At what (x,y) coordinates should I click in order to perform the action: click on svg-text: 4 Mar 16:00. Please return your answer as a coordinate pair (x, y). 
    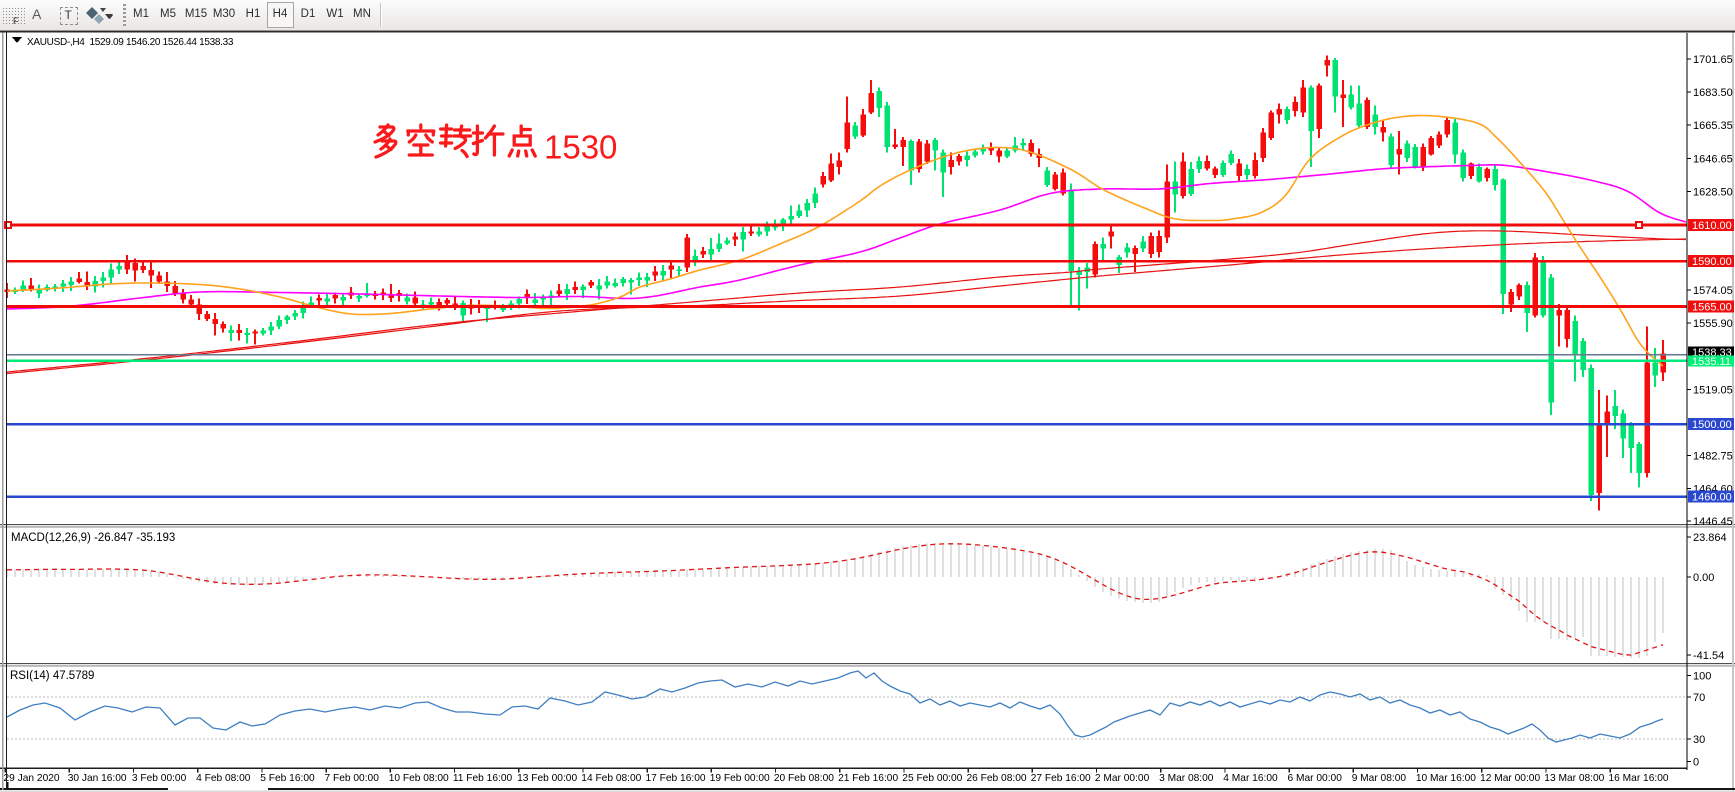
    Looking at the image, I should click on (1250, 778).